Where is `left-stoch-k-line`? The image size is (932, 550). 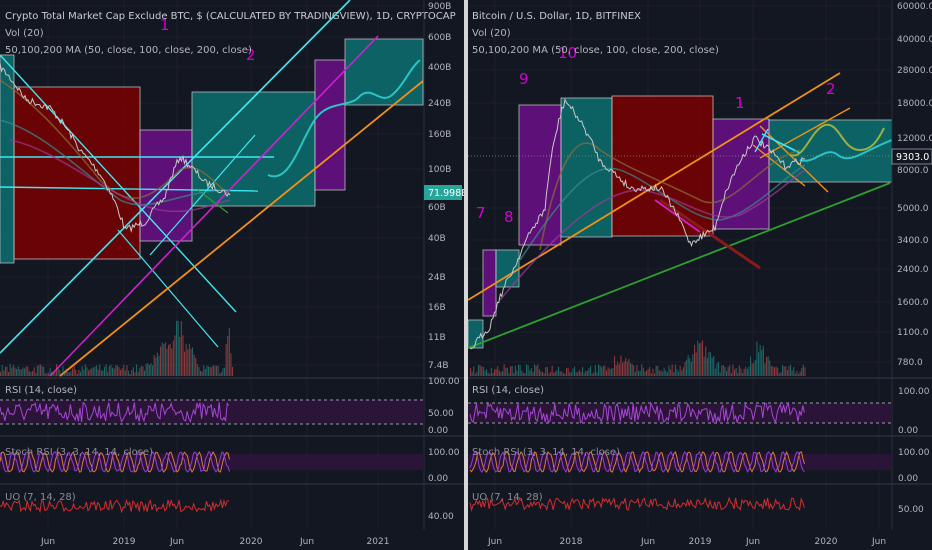 left-stoch-k-line is located at coordinates (115, 462).